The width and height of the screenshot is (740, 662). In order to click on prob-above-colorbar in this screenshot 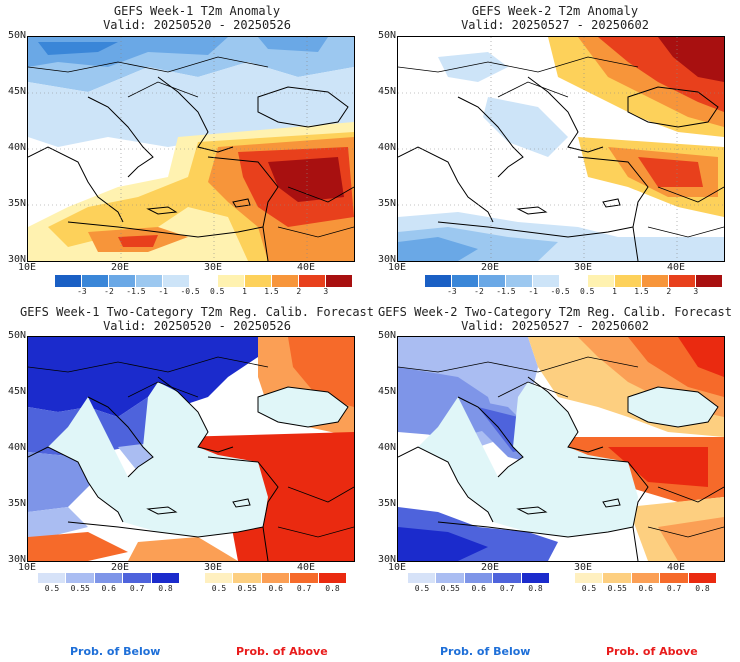, I will do `click(646, 578)`.